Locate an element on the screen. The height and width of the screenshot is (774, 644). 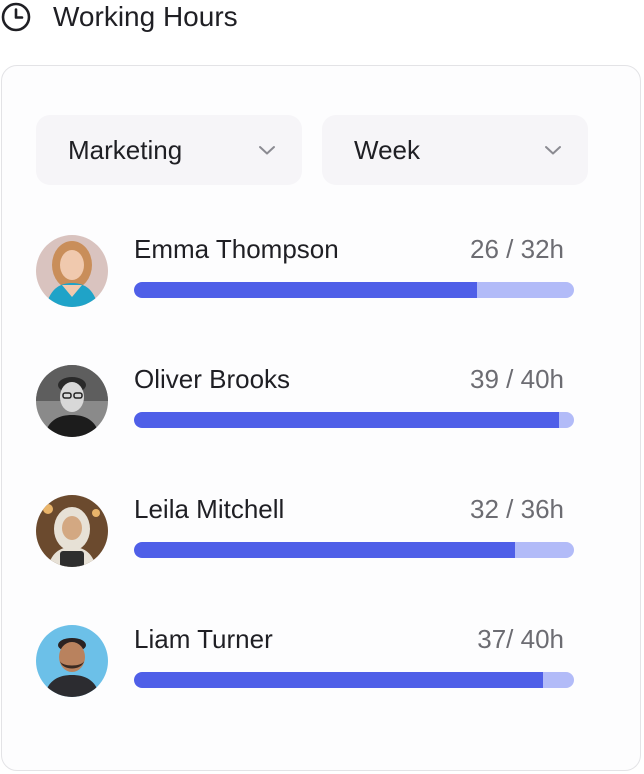
clock-icon is located at coordinates (16, 17).